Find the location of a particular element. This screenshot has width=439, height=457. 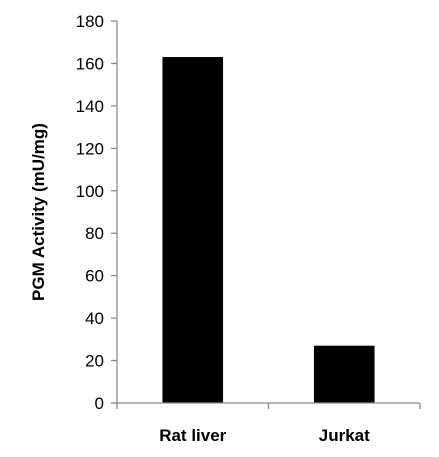

y-tick-label: 140 is located at coordinates (90, 106).